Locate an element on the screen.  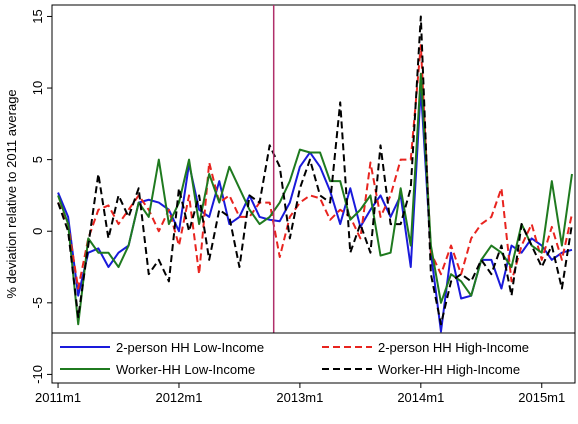
x-tick-label: 2014m1 is located at coordinates (420, 397).